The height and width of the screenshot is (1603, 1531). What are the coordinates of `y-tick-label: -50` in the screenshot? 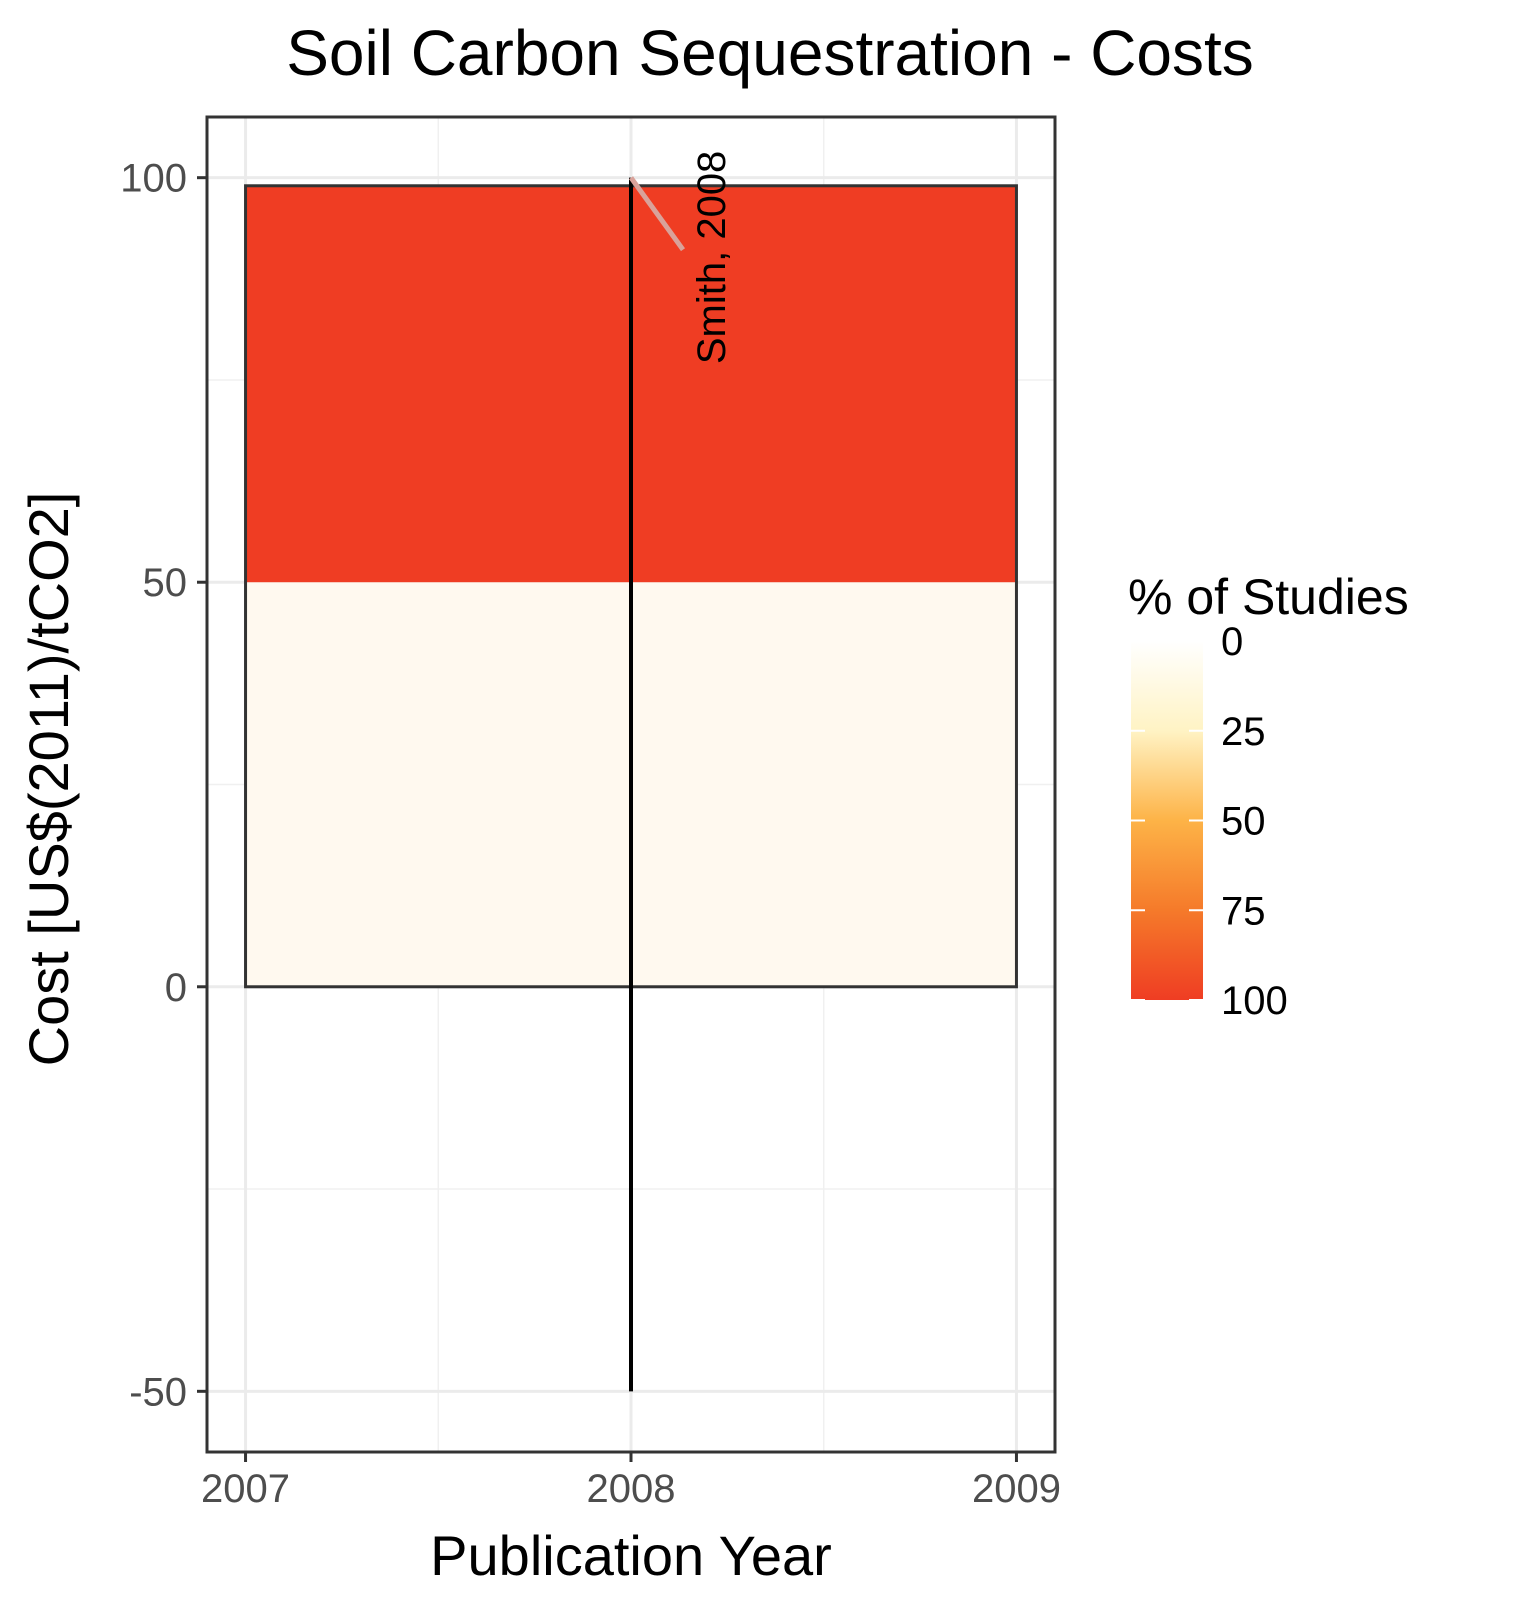 It's located at (158, 1392).